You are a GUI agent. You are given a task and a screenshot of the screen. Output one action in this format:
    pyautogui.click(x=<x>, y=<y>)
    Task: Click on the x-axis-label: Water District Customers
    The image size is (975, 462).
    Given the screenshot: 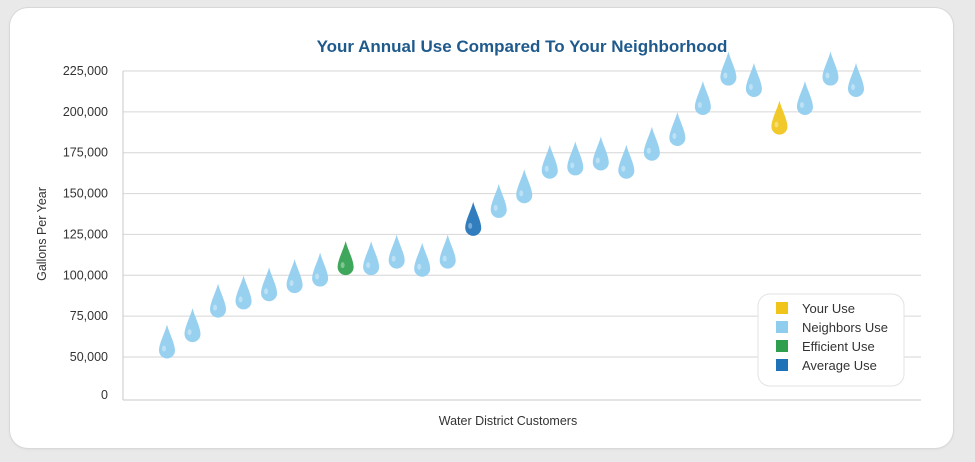 What is the action you would take?
    pyautogui.click(x=508, y=421)
    